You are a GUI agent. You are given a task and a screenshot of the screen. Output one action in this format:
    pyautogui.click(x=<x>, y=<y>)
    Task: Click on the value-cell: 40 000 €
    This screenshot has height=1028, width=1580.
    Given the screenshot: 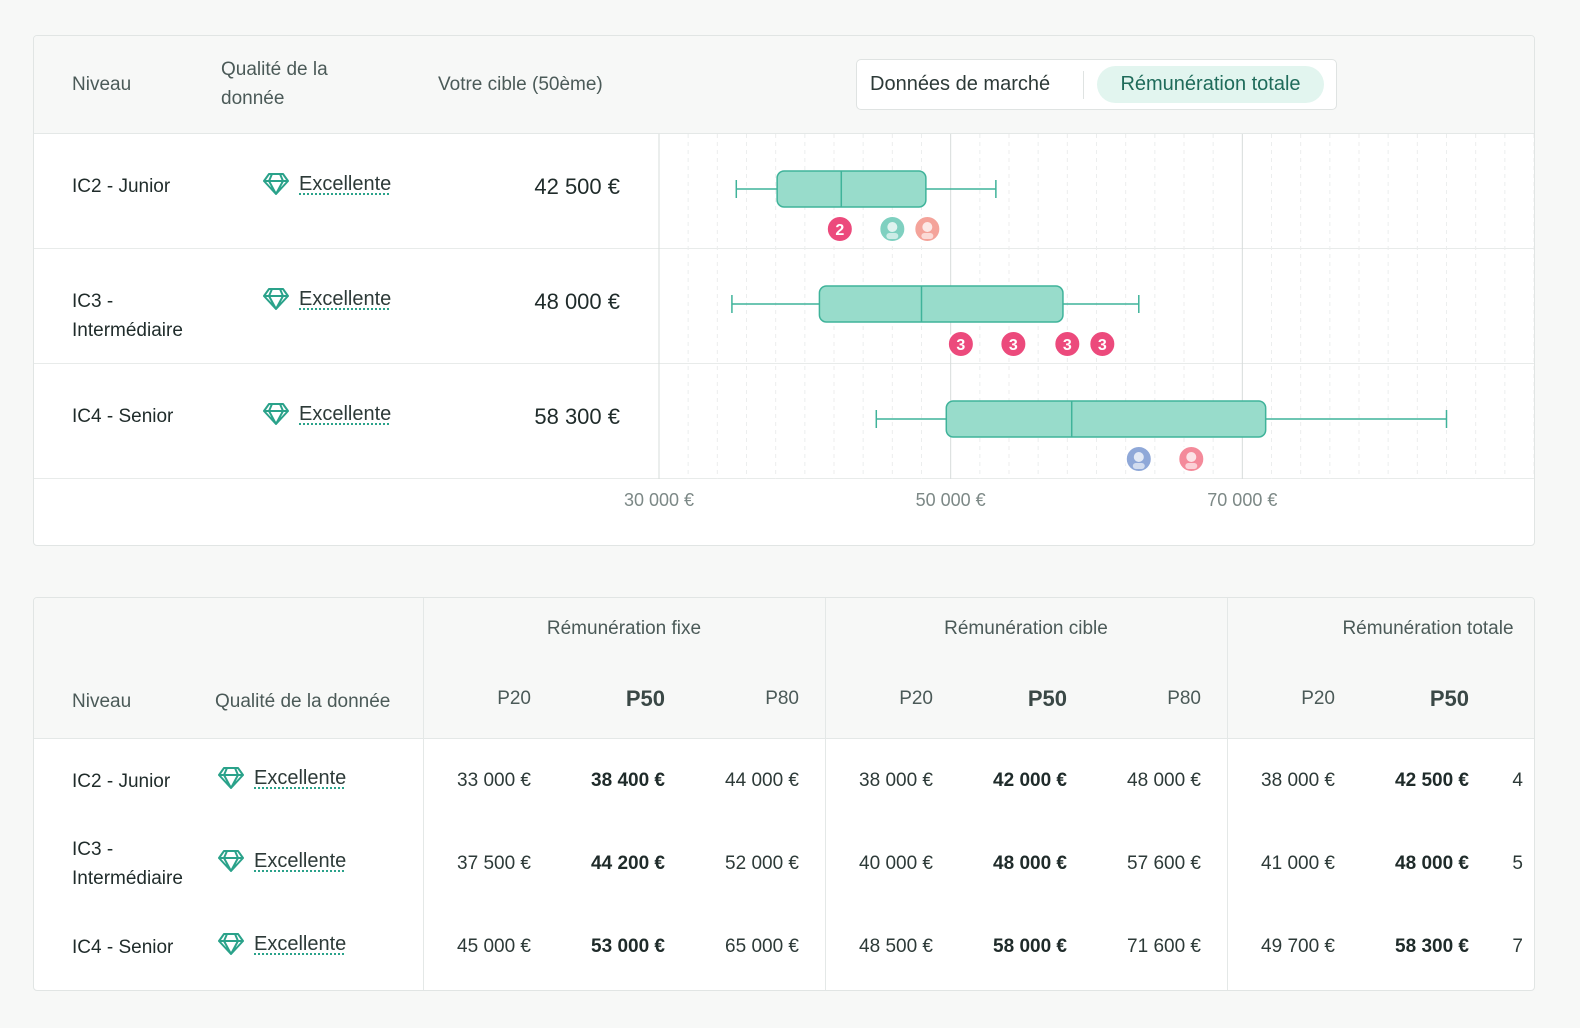 What is the action you would take?
    pyautogui.click(x=896, y=863)
    